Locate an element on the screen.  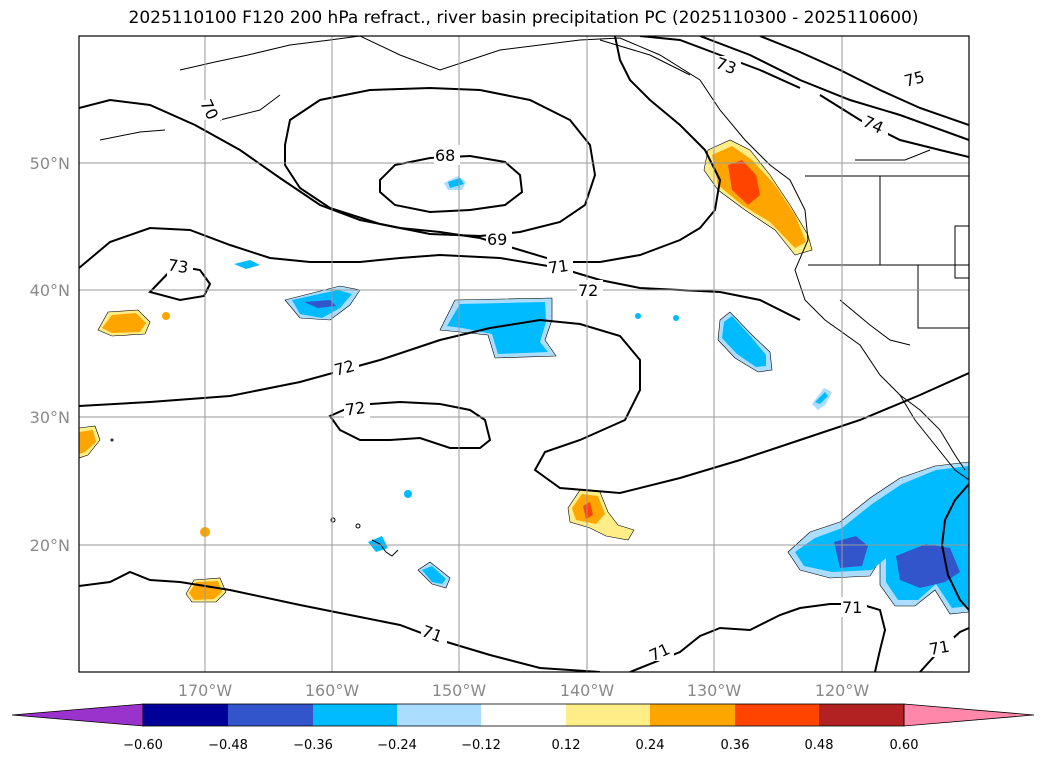
lat-label: 30°N is located at coordinates (50, 417).